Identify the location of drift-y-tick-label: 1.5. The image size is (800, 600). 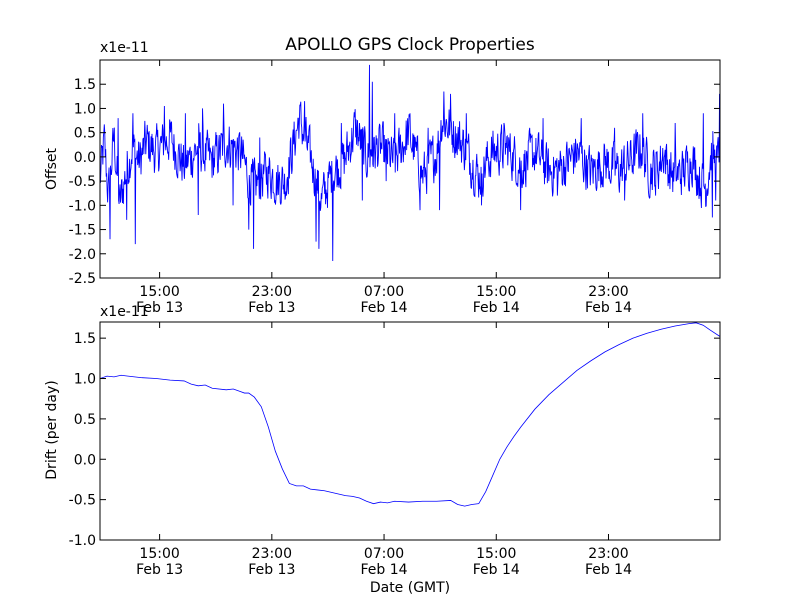
(85, 339).